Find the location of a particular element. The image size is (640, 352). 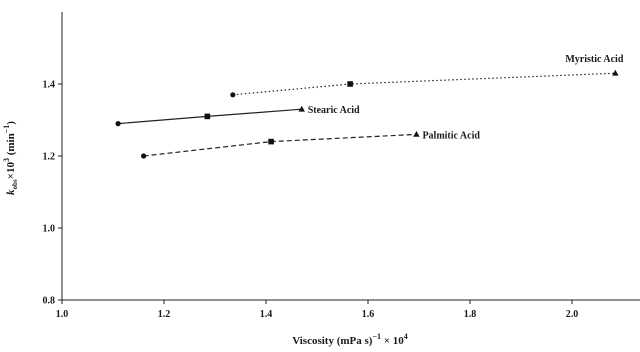

x-ticks: 1.0 1.2 1.4 1.6 1.8 2.0 is located at coordinates (317, 310).